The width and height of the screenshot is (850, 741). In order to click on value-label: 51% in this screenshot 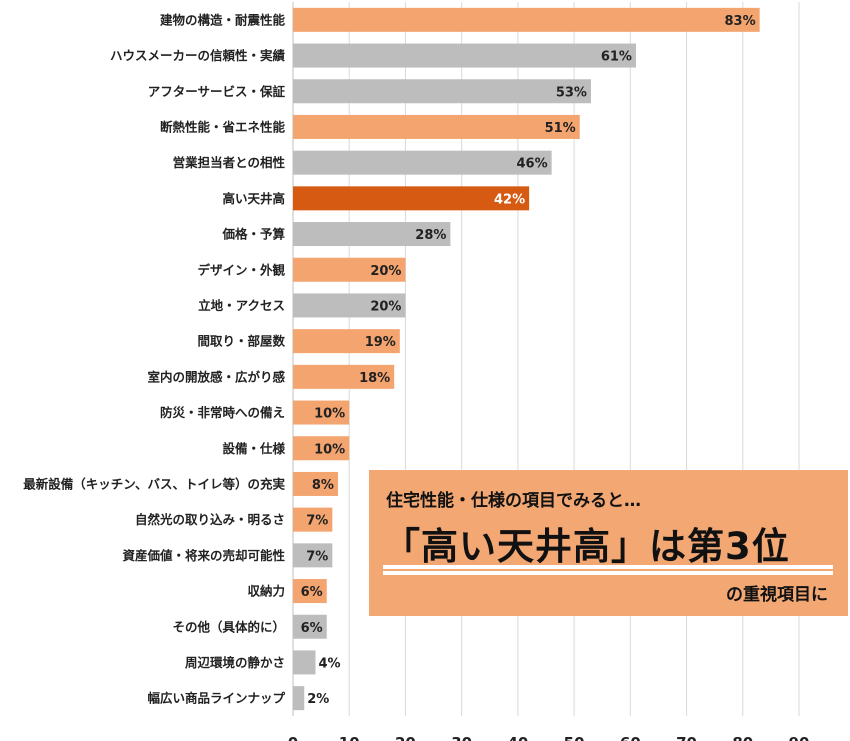, I will do `click(560, 128)`.